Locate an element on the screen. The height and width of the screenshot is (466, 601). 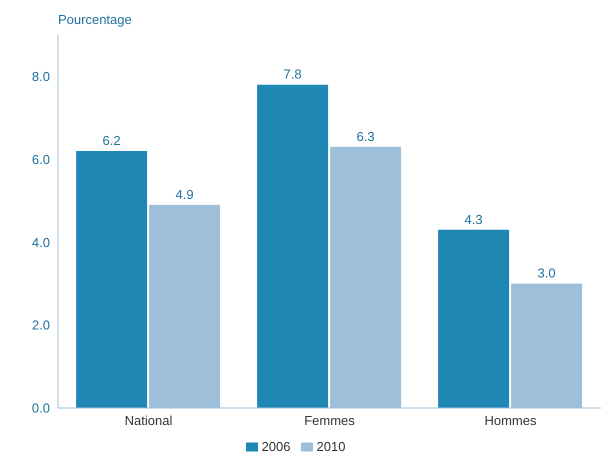
y-tick-label: 2.0 is located at coordinates (41, 325).